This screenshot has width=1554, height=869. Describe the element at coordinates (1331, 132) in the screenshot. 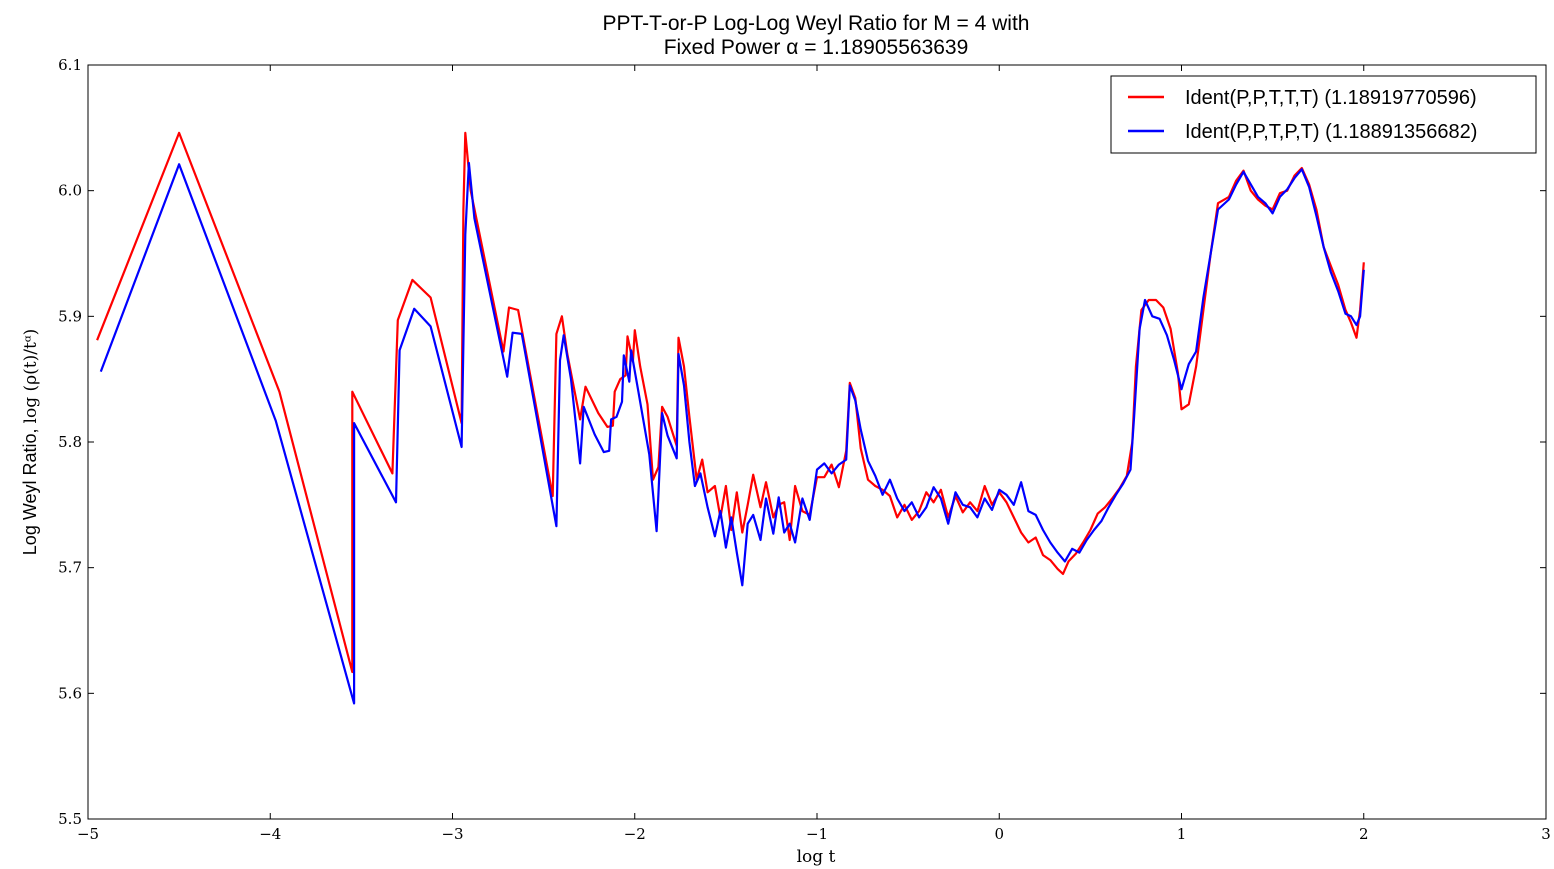

I see `legend-label-series-2: Ident(P,P,T,P,T) (1.18891356682)` at that location.